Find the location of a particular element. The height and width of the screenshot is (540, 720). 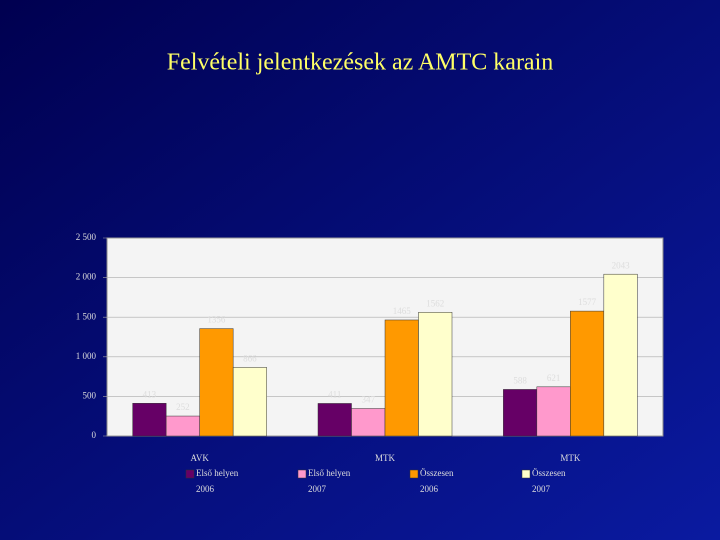

value-label: 252 is located at coordinates (183, 407).